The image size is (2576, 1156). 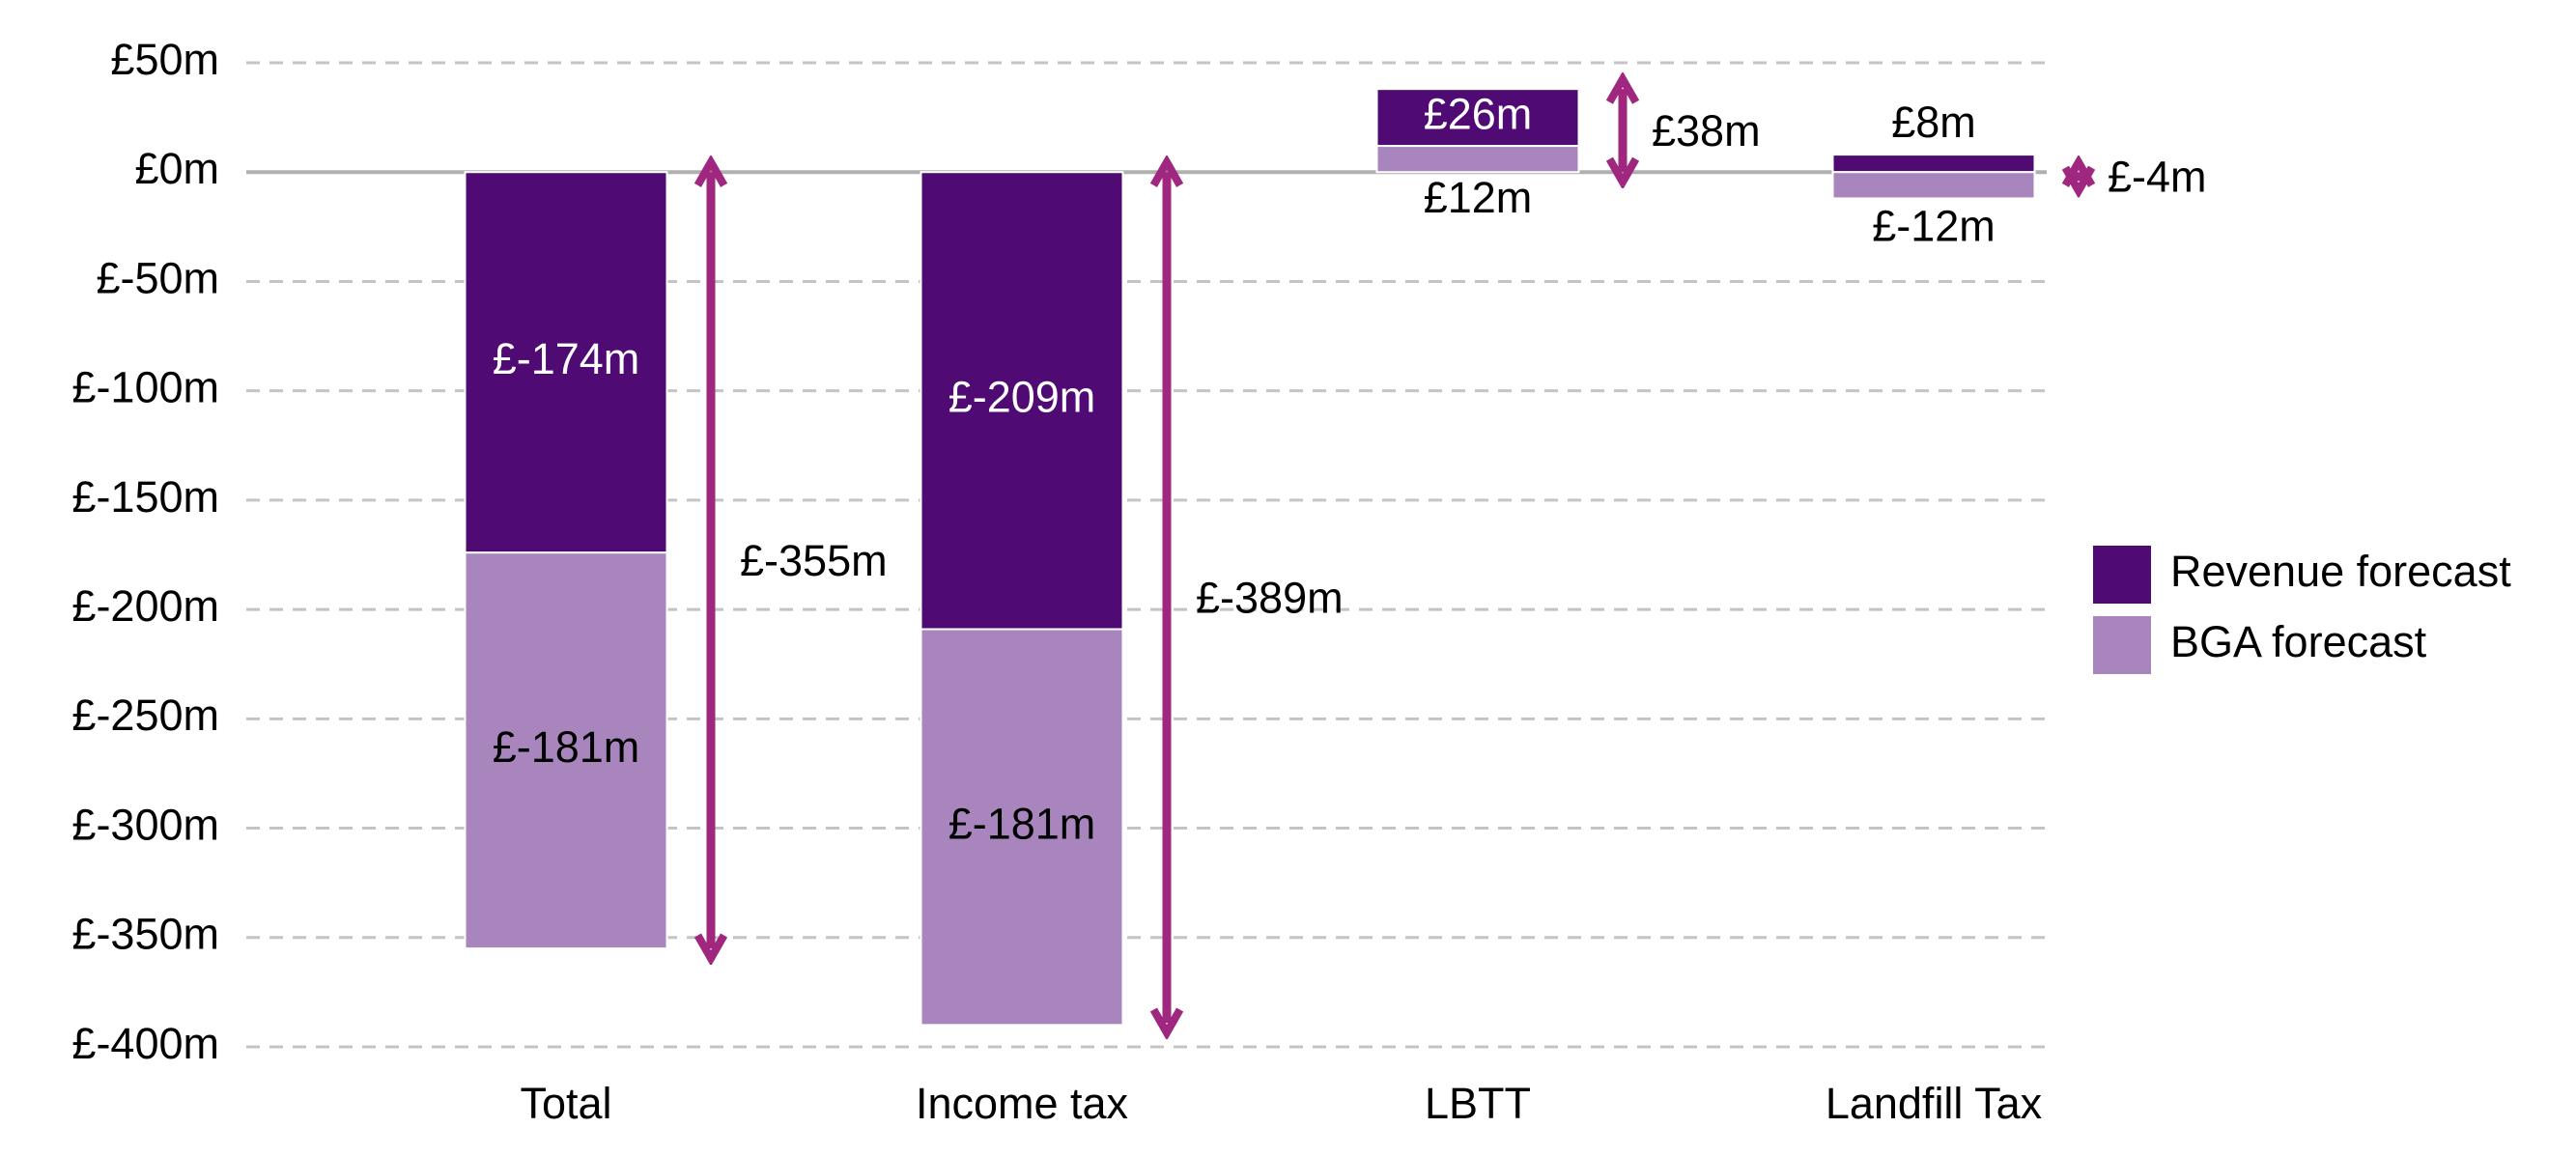 I want to click on y-tick-label: £50m, so click(x=164, y=59).